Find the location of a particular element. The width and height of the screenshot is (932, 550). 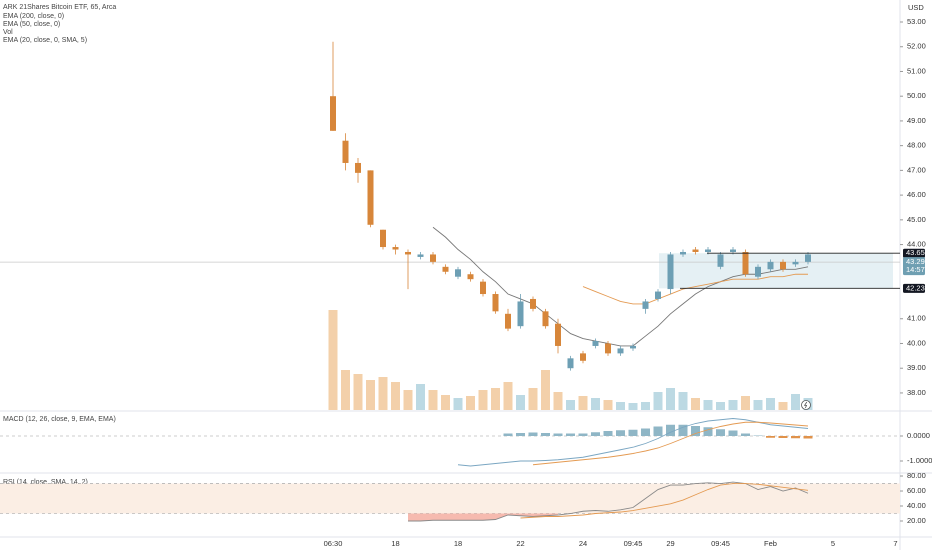

y-tick-label: 48.00 is located at coordinates (916, 145).